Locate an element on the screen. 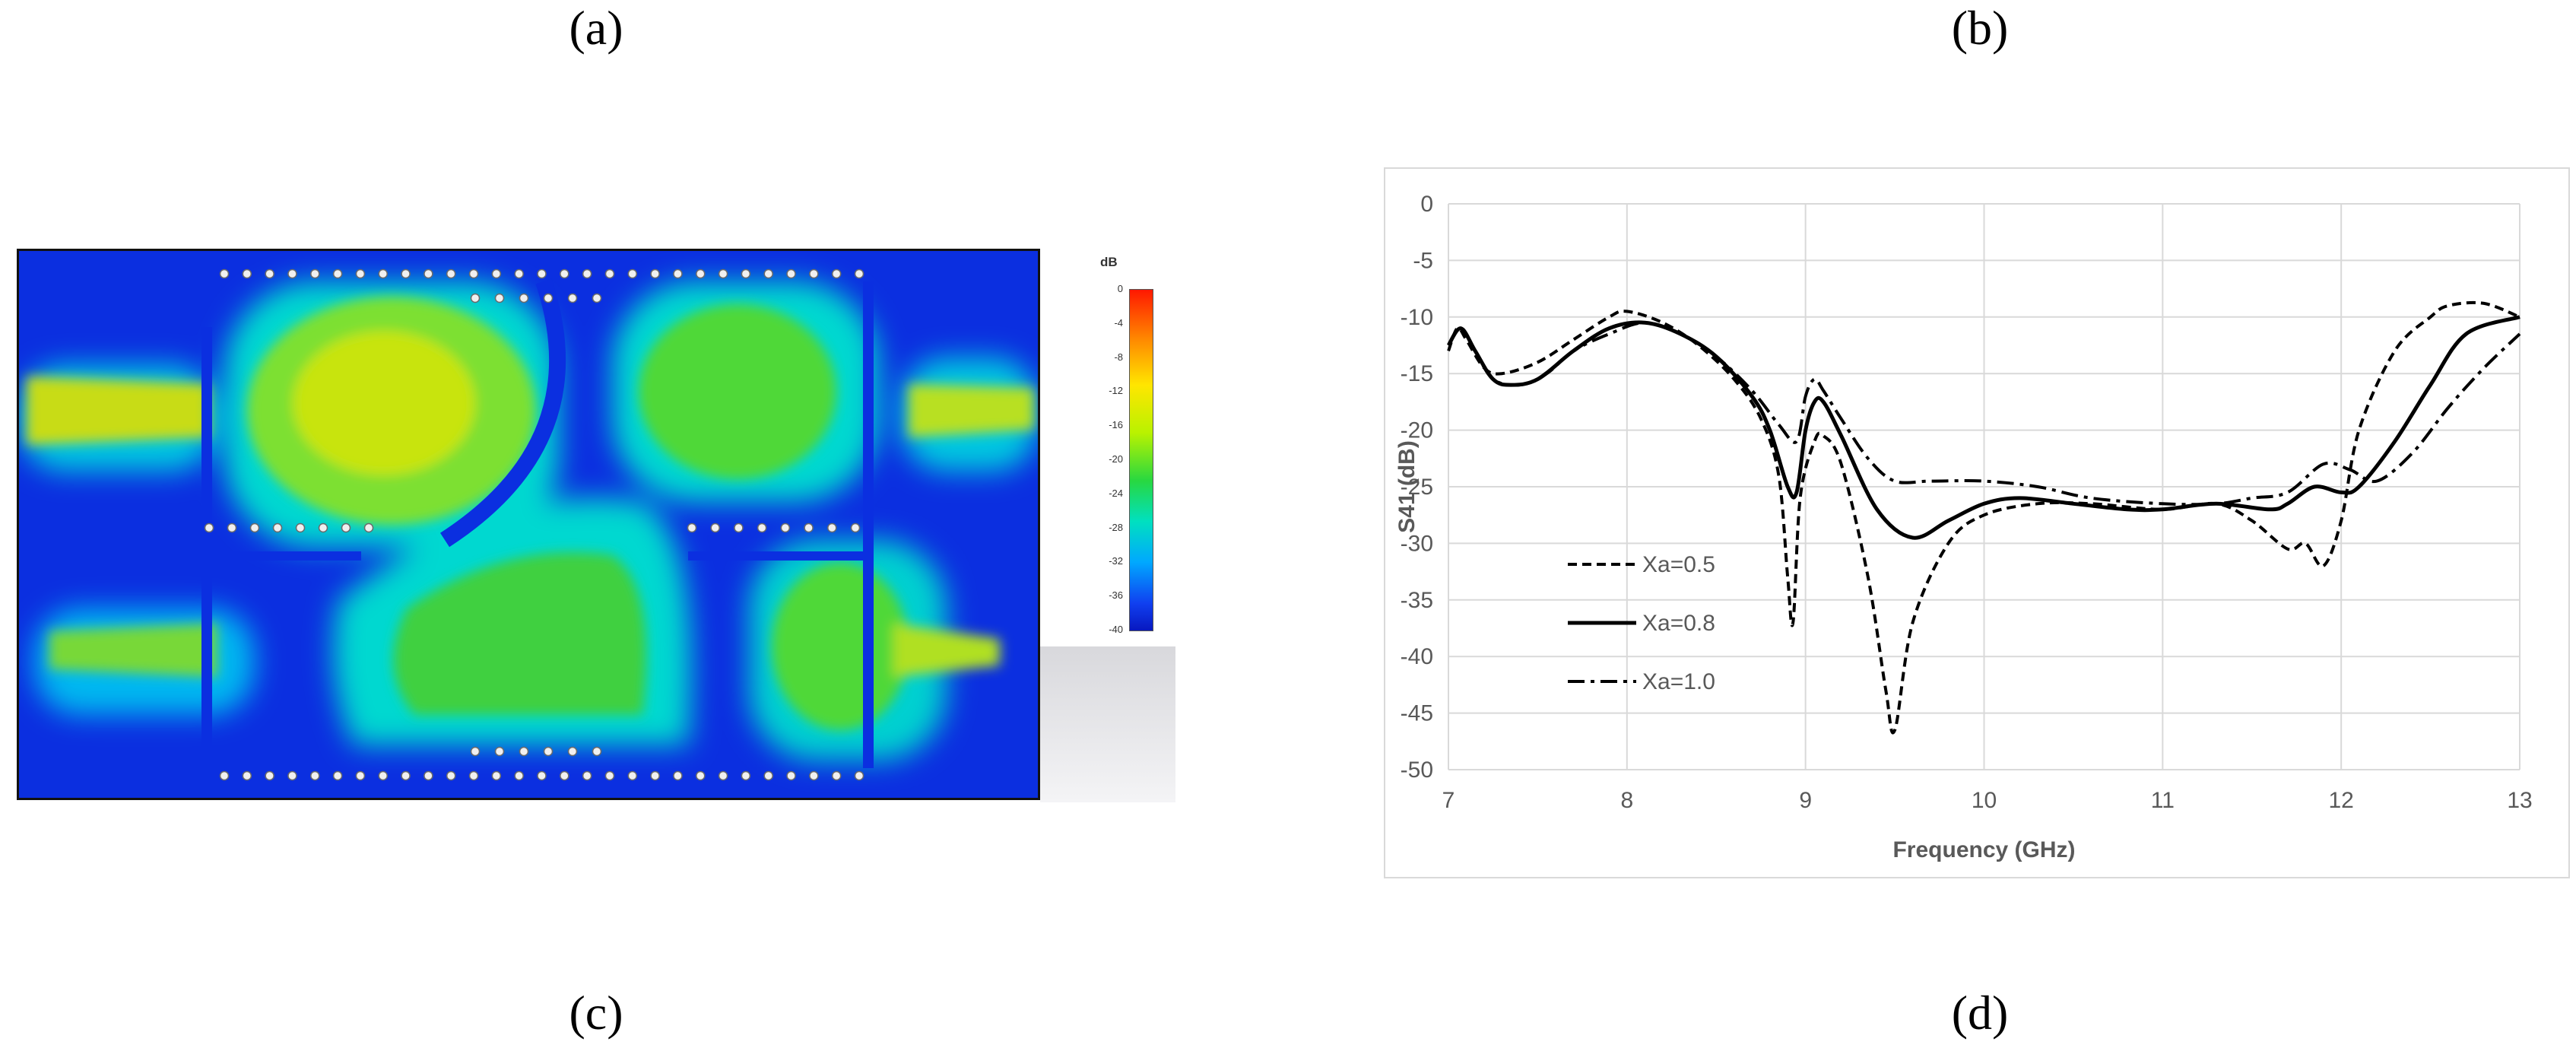 Image resolution: width=2576 pixels, height=1064 pixels. panel-label-b: (b) is located at coordinates (1980, 28).